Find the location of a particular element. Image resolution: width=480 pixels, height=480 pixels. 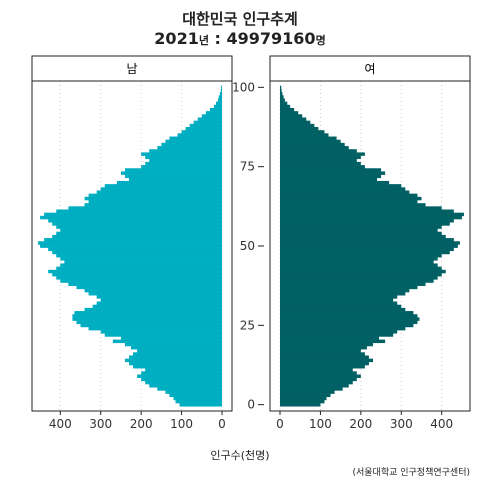

age-tick-label: 100 is located at coordinates (243, 87).